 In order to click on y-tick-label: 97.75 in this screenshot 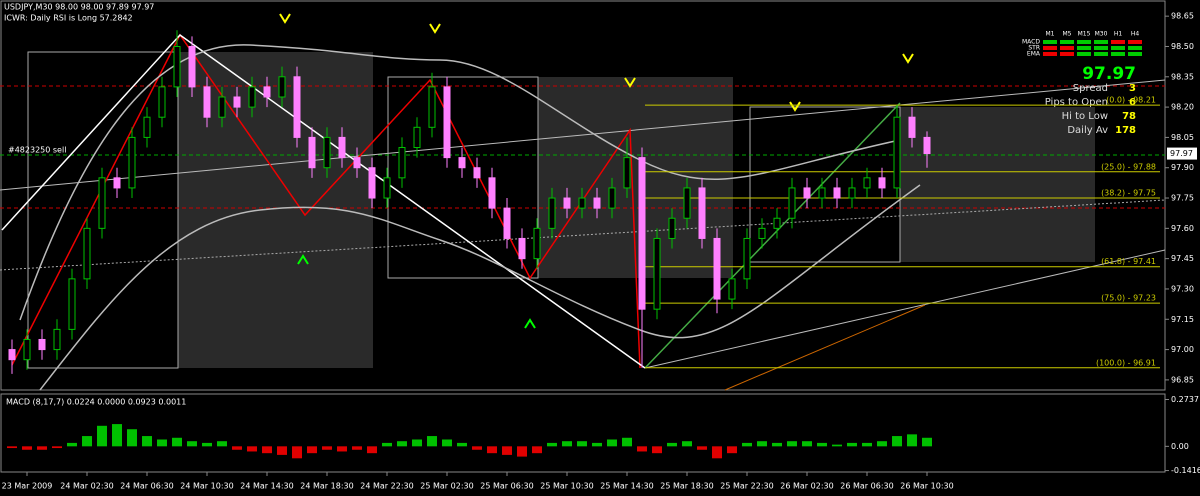, I will do `click(1182, 198)`.